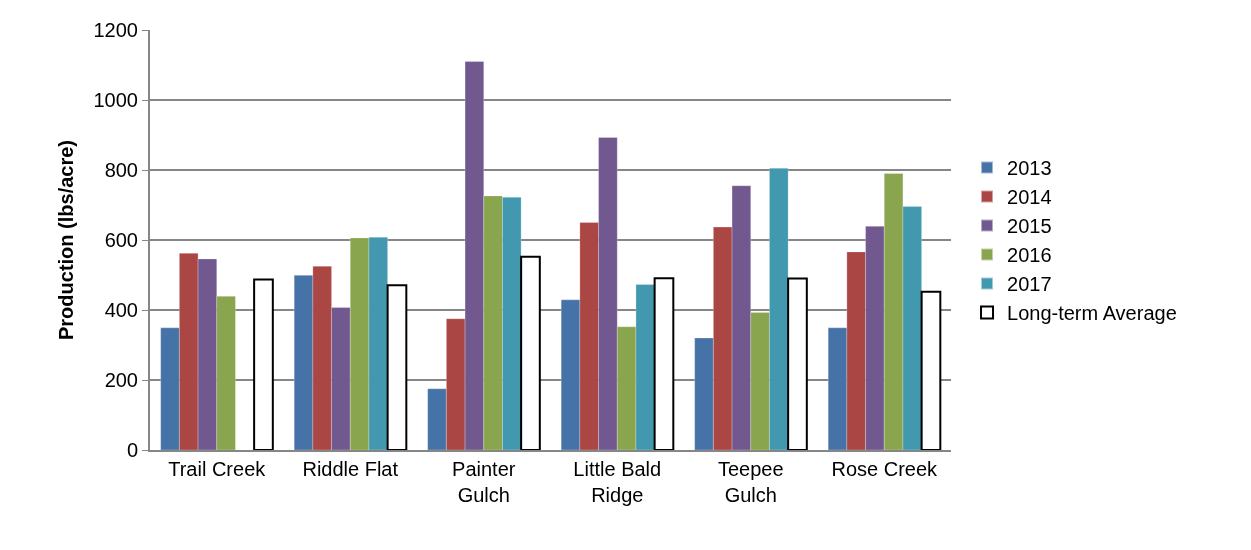  I want to click on legend-label: 2017, so click(1029, 284).